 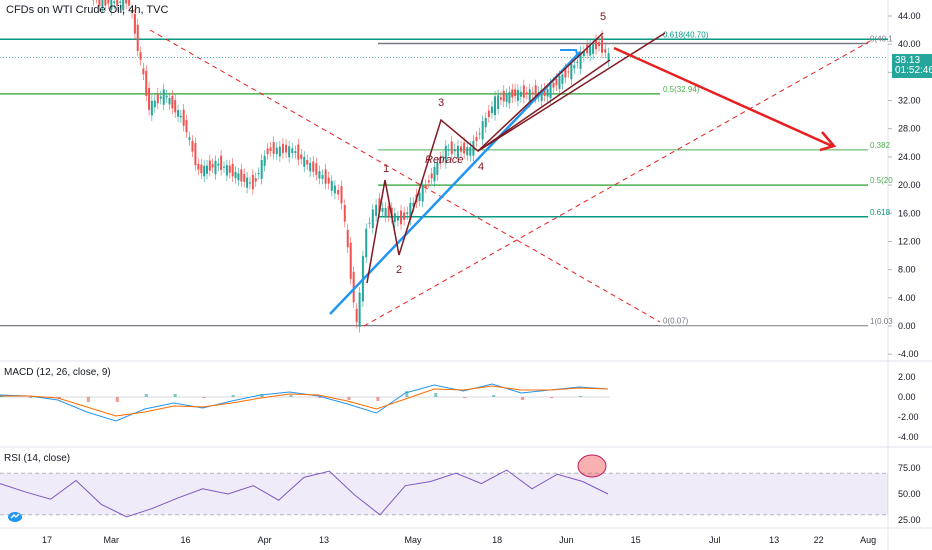 What do you see at coordinates (907, 377) in the screenshot?
I see `macd-tick-label: 2.00` at bounding box center [907, 377].